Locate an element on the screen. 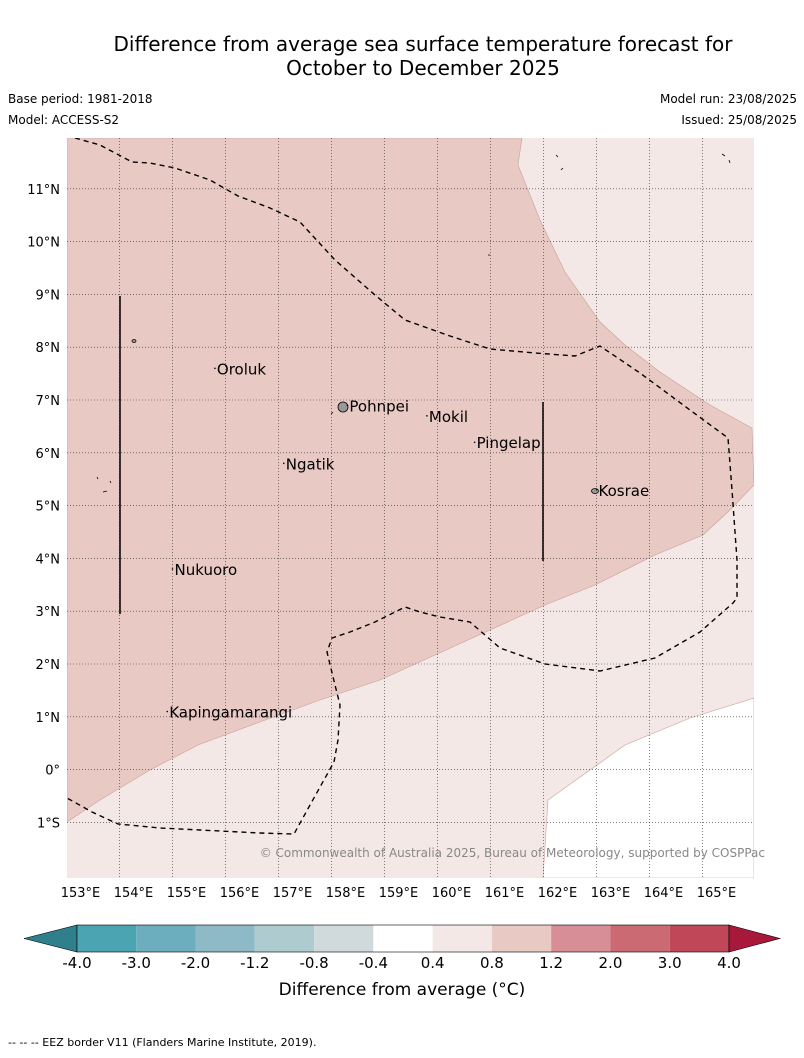 The width and height of the screenshot is (804, 1058). colorbar-tick-label: 2.0 is located at coordinates (611, 963).